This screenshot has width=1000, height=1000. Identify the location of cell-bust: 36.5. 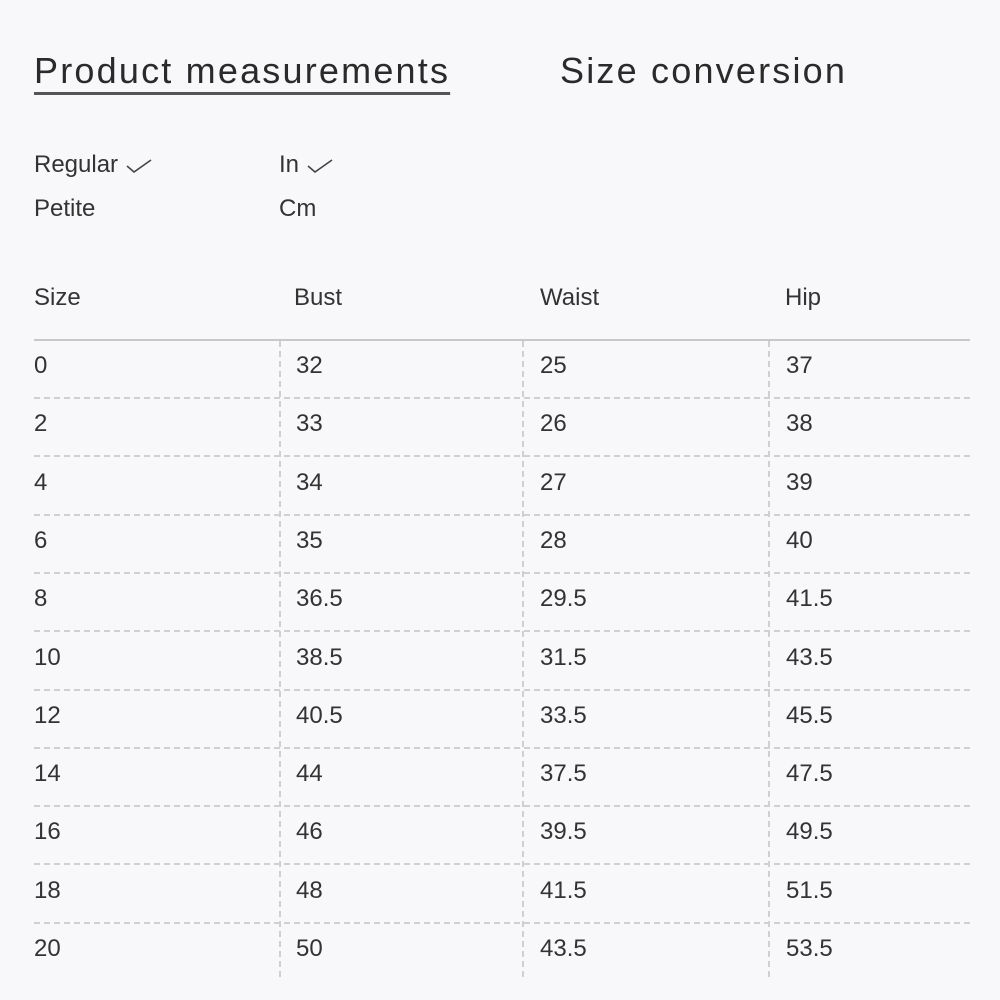
(319, 599).